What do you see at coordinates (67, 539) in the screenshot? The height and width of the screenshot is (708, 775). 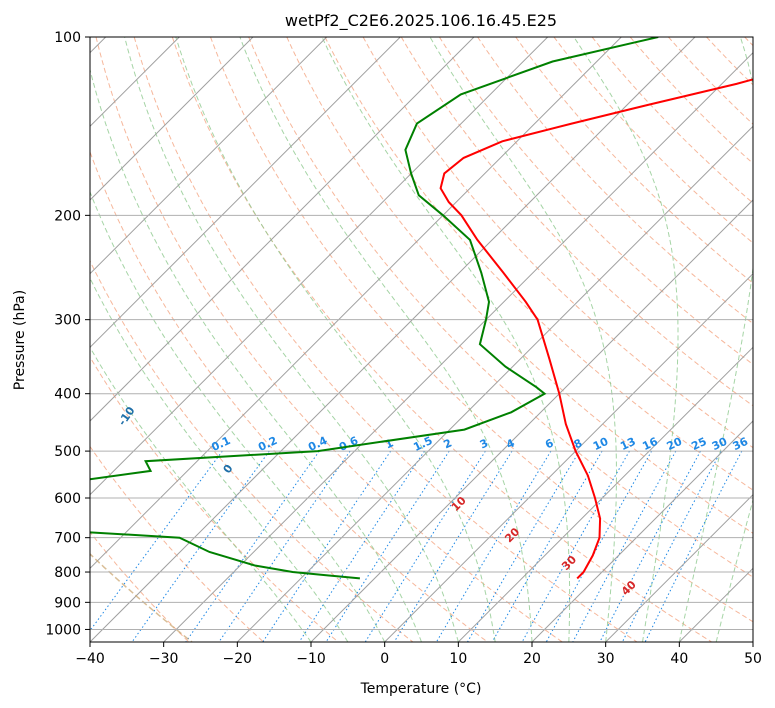 I see `y-tick-label: 700` at bounding box center [67, 539].